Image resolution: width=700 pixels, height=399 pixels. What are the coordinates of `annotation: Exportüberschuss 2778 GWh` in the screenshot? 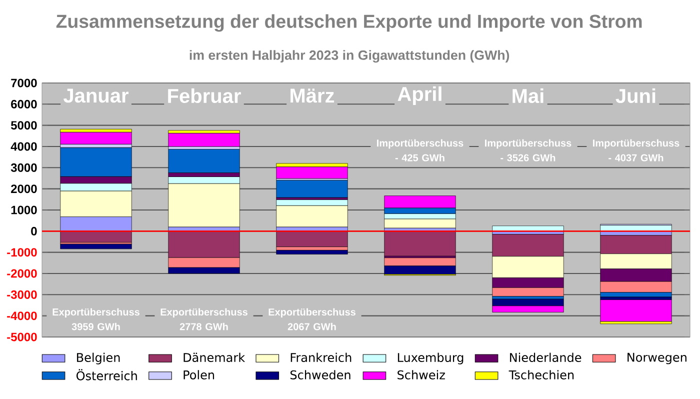 It's located at (204, 319).